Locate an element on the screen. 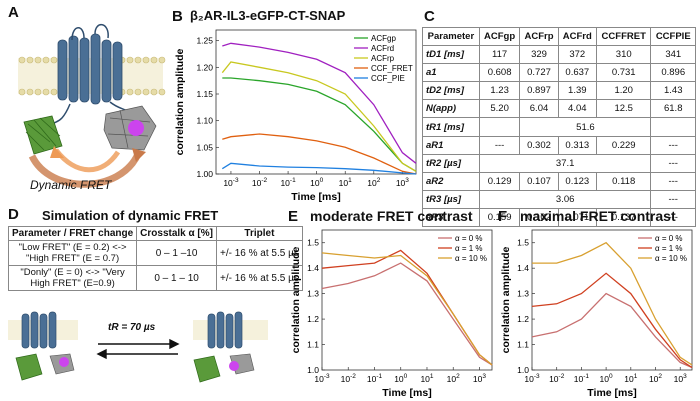 This screenshot has height=401, width=700. acceptor-dye is located at coordinates (136, 128).